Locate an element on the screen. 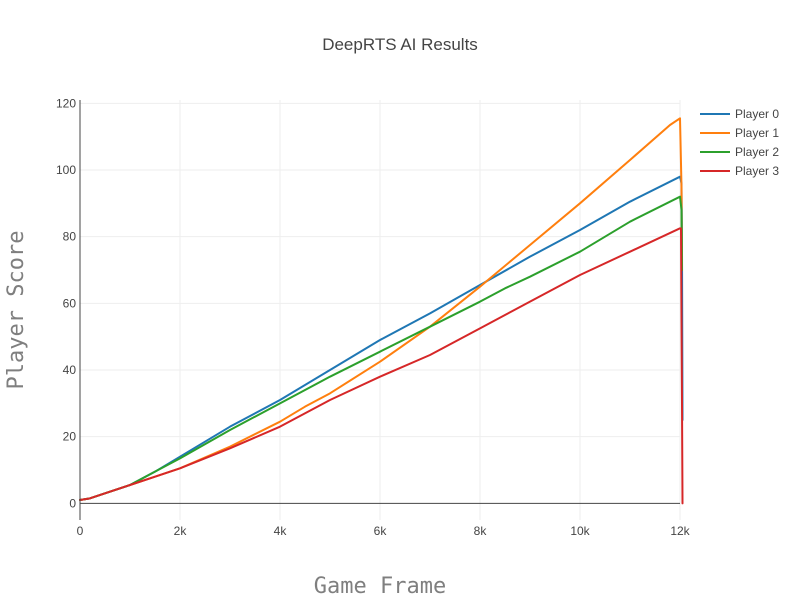 Image resolution: width=800 pixels, height=605 pixels. legend-label: Player 0 is located at coordinates (757, 114).